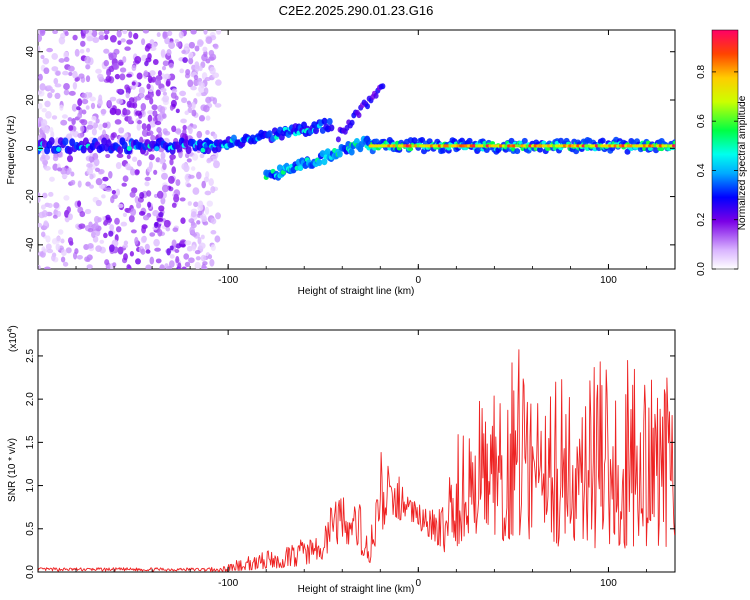 Image resolution: width=750 pixels, height=600 pixels. I want to click on y-tick-label: 0, so click(30, 148).